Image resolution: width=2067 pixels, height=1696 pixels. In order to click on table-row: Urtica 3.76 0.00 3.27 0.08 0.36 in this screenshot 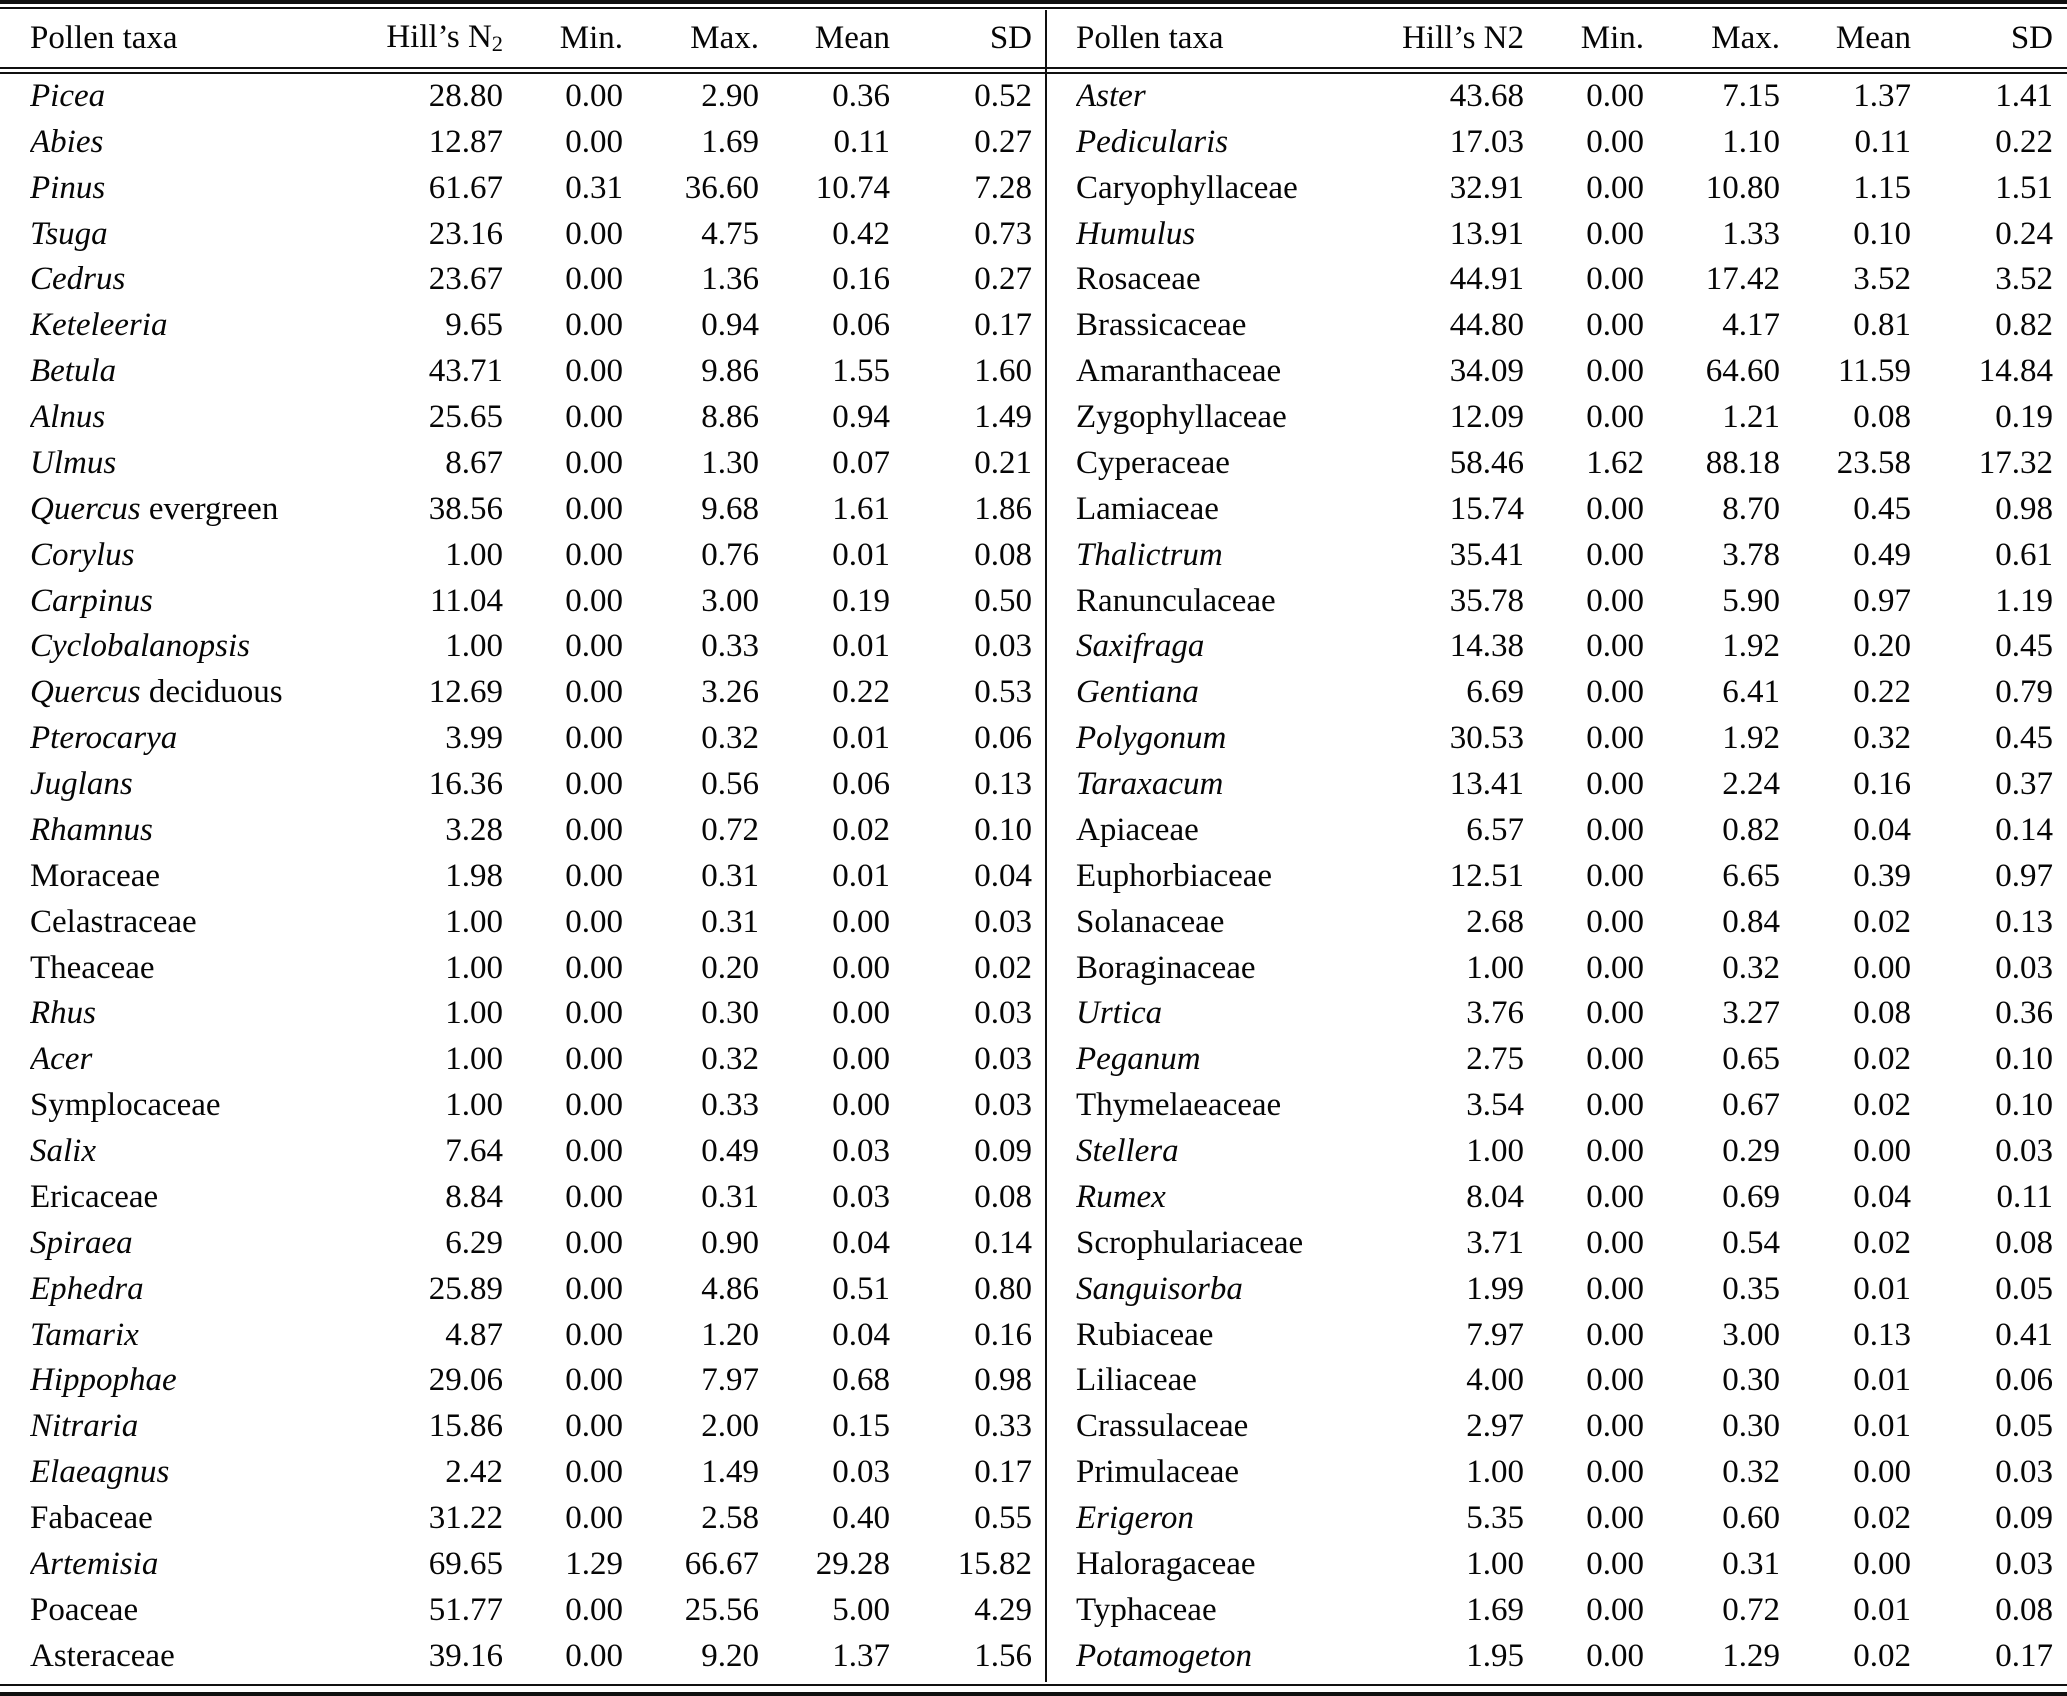, I will do `click(1556, 1014)`.